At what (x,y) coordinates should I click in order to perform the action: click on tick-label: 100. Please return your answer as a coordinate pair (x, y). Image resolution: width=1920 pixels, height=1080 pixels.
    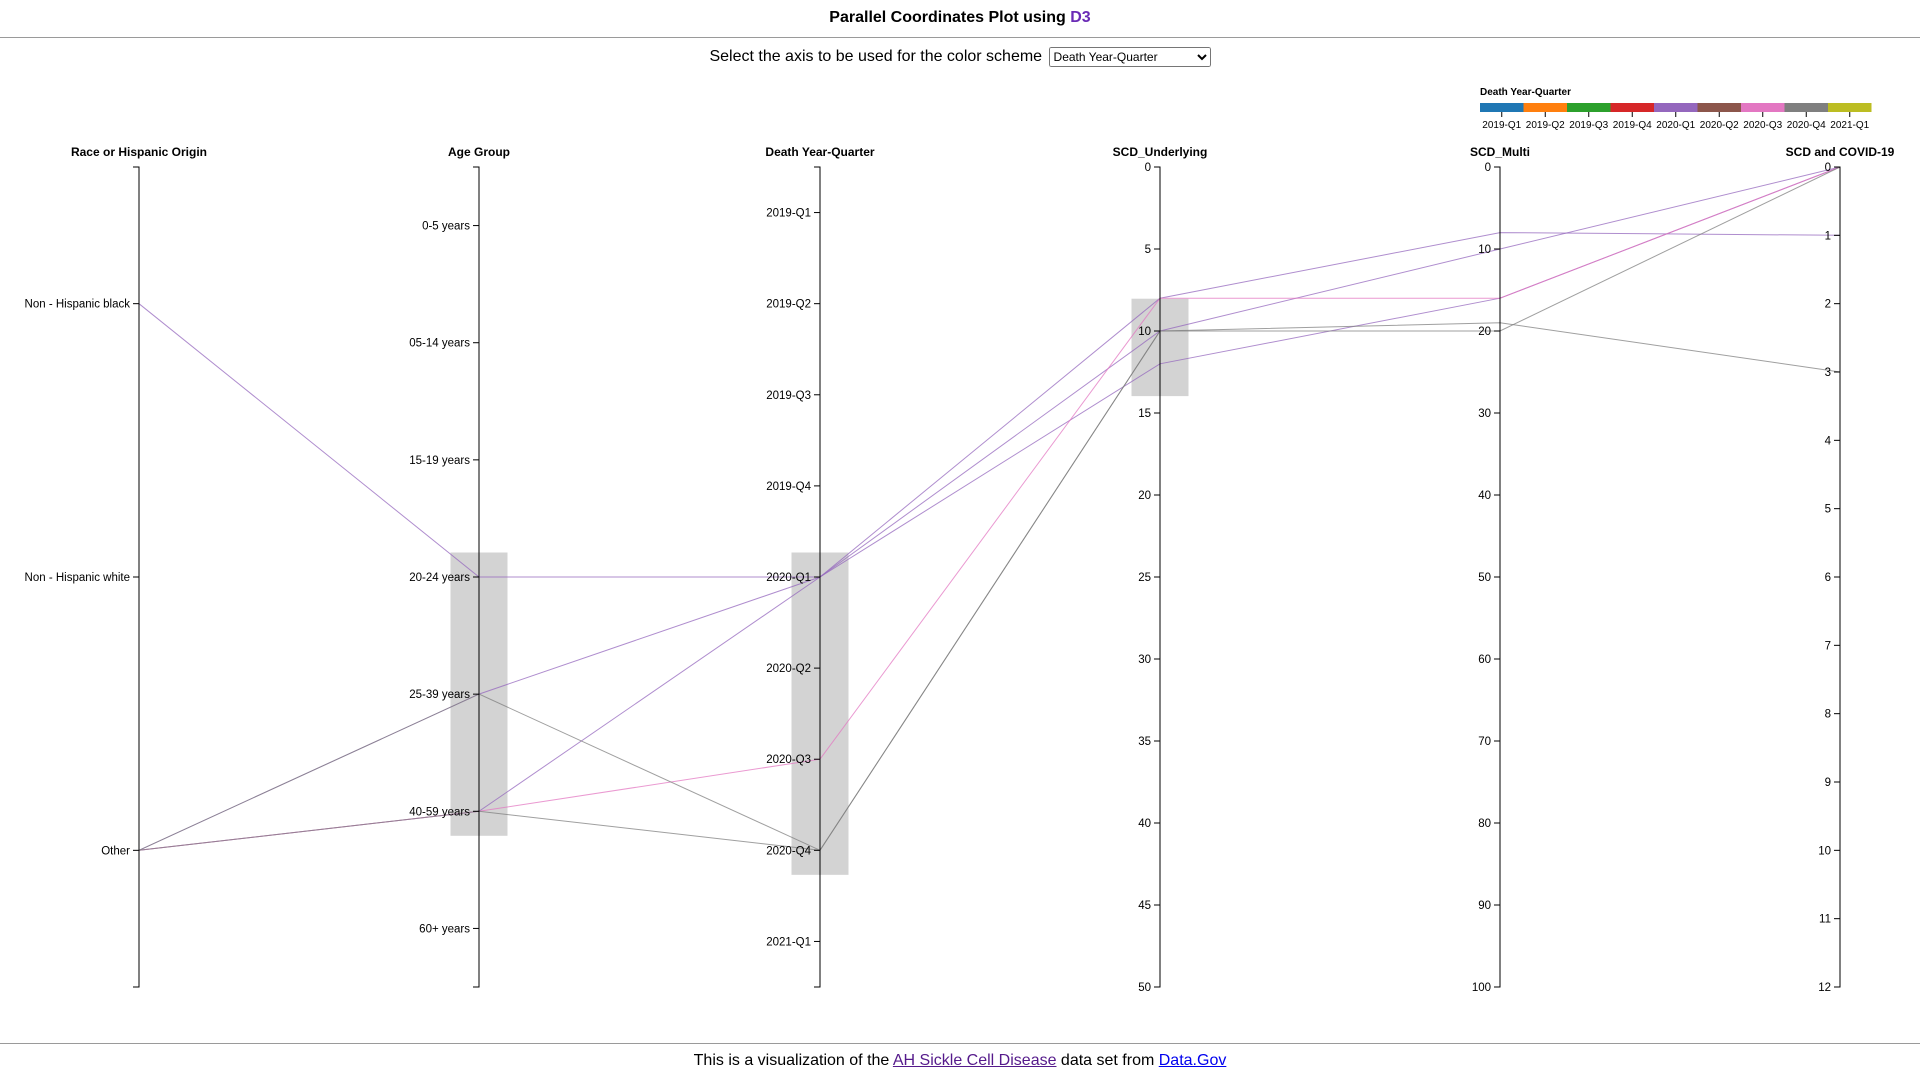
    Looking at the image, I should click on (1481, 988).